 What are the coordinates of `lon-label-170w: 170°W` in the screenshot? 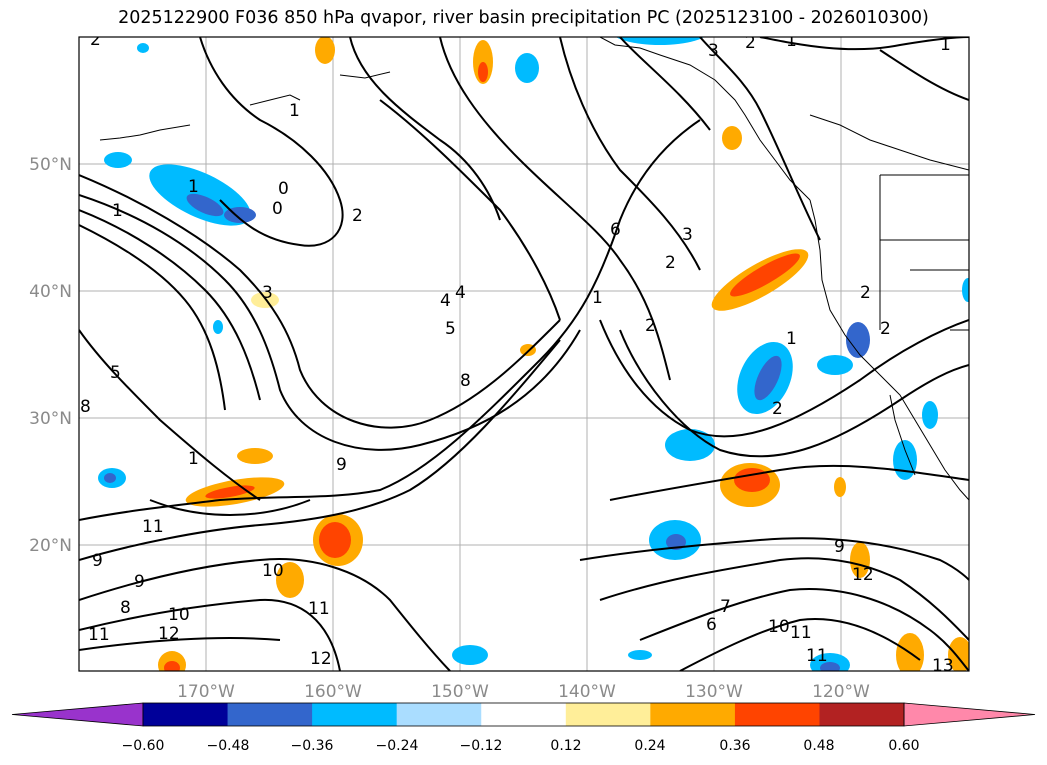 It's located at (206, 692).